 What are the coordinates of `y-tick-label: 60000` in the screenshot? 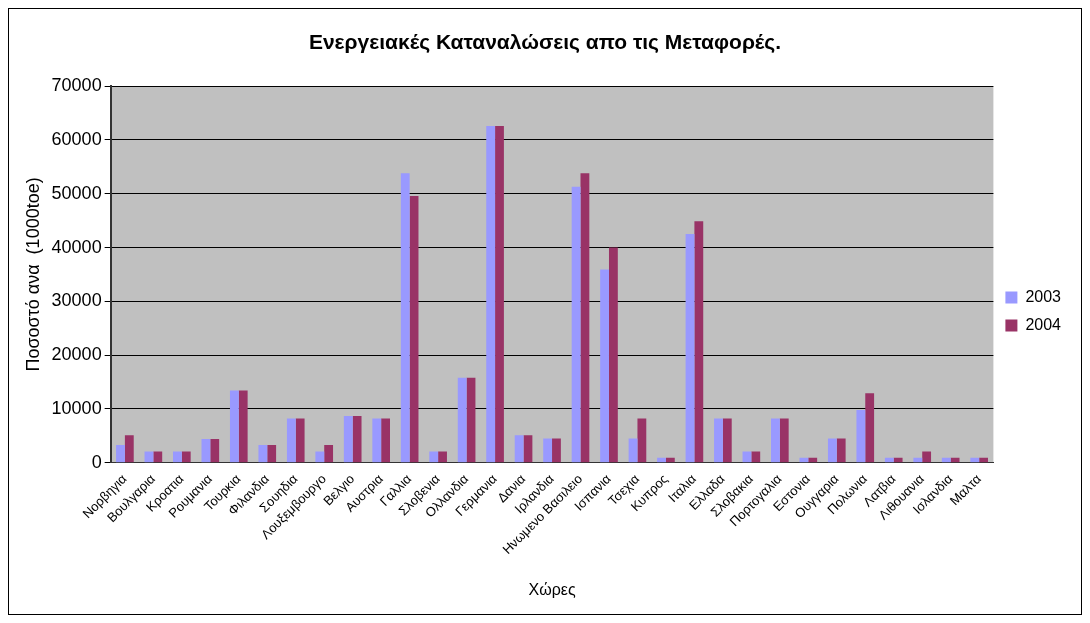 It's located at (76, 138).